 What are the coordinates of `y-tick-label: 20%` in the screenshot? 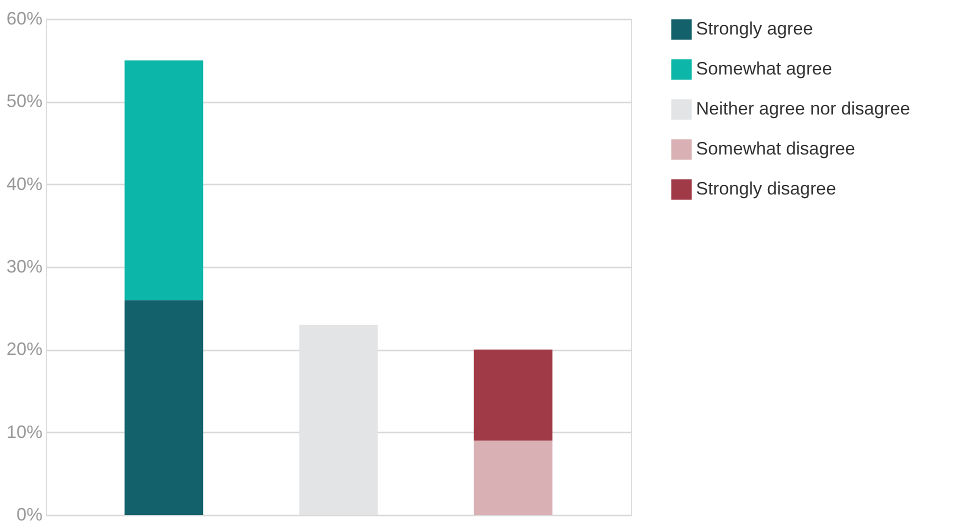 It's located at (24, 349).